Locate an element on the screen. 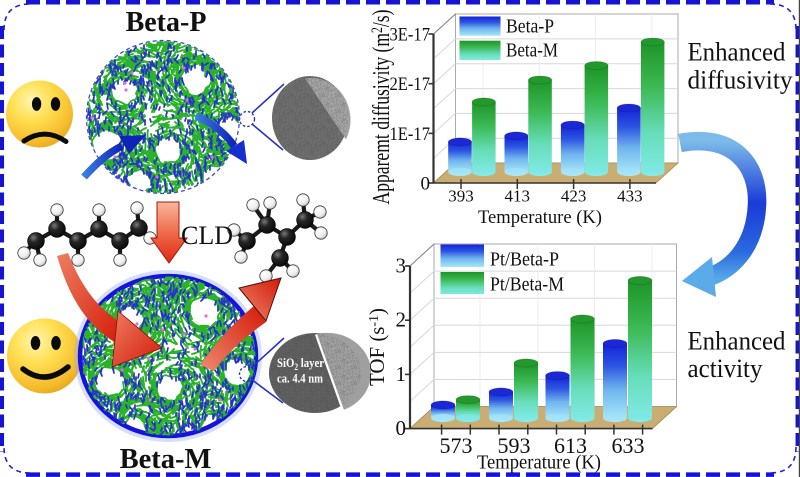 The image size is (800, 477). svg-text: 413 is located at coordinates (518, 196).